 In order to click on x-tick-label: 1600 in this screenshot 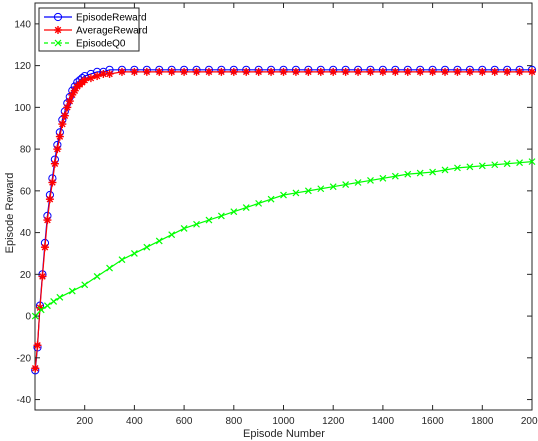, I will do `click(432, 421)`.